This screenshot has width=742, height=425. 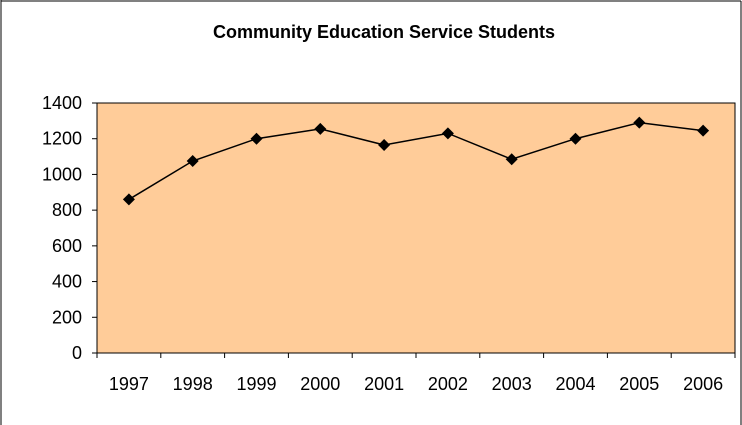 I want to click on series-line, so click(x=416, y=161).